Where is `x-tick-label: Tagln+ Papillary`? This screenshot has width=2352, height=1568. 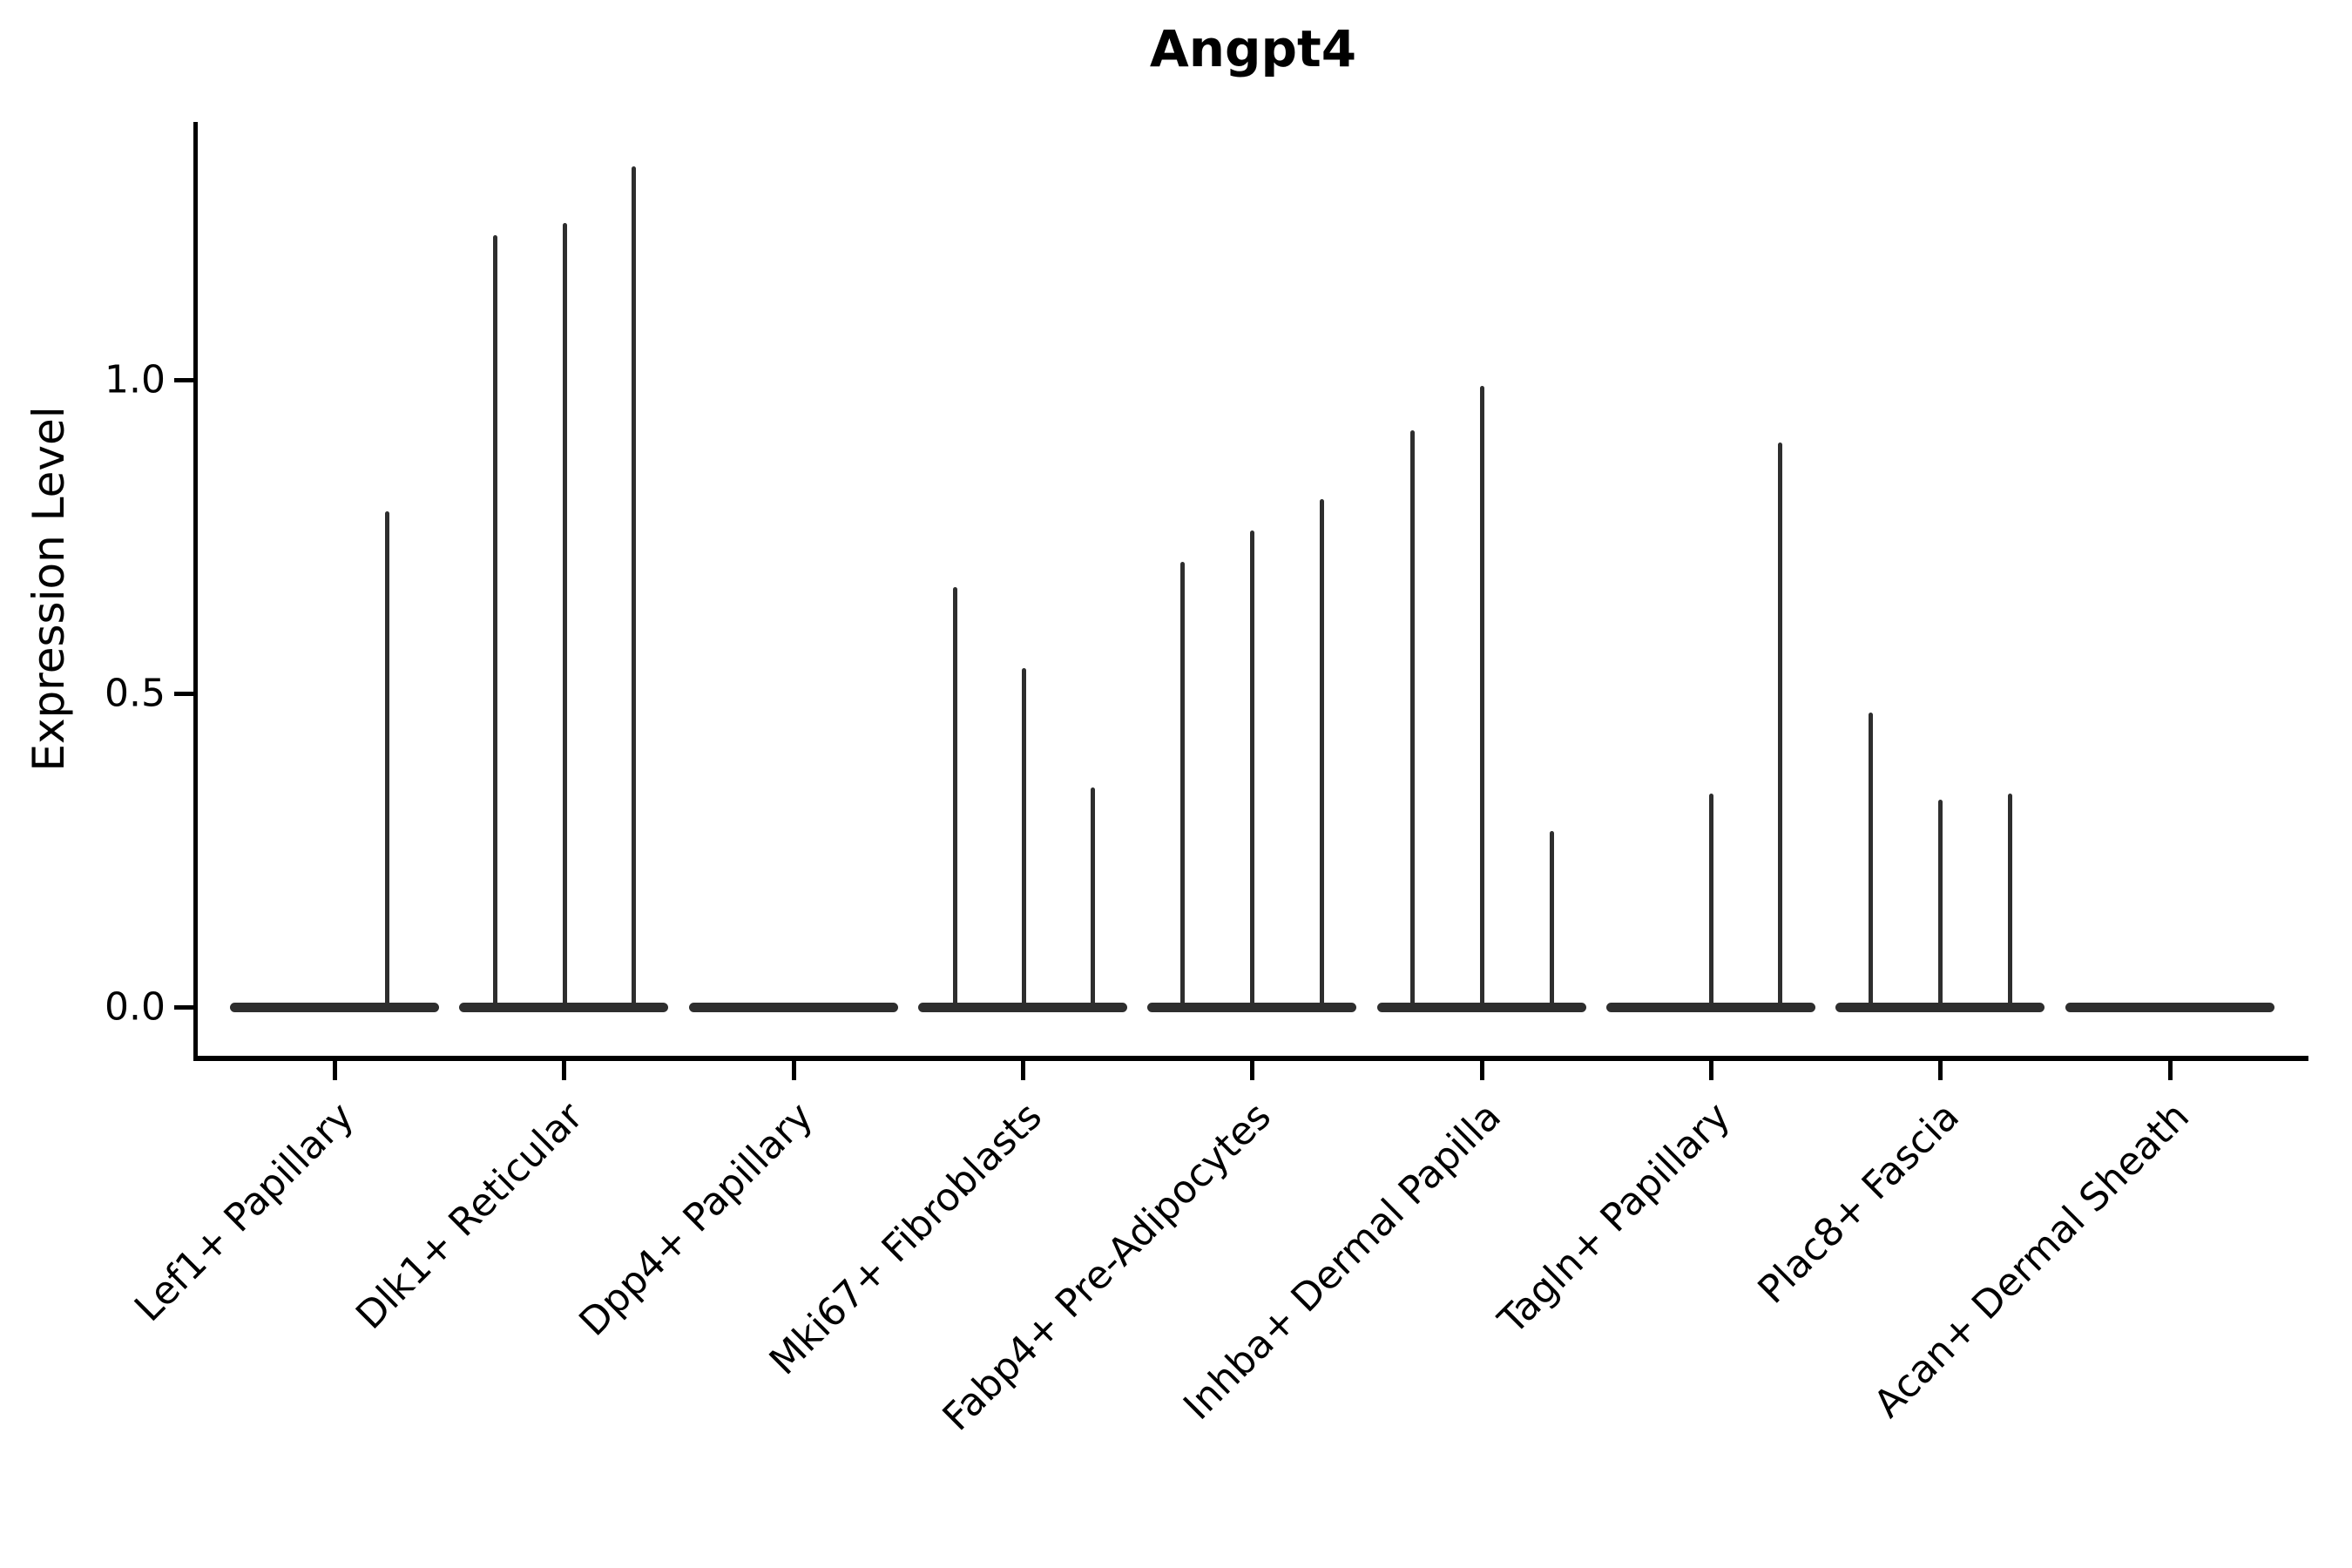 x-tick-label: Tagln+ Papillary is located at coordinates (1615, 1218).